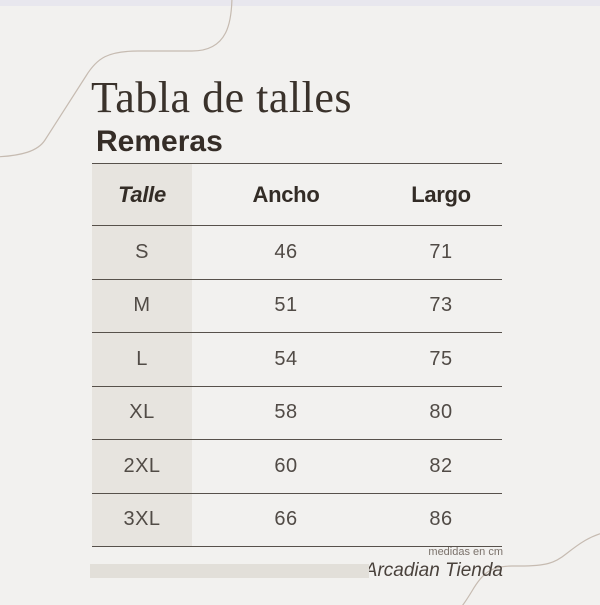 The width and height of the screenshot is (600, 605). Describe the element at coordinates (286, 194) in the screenshot. I see `column-header-ancho: Ancho` at that location.